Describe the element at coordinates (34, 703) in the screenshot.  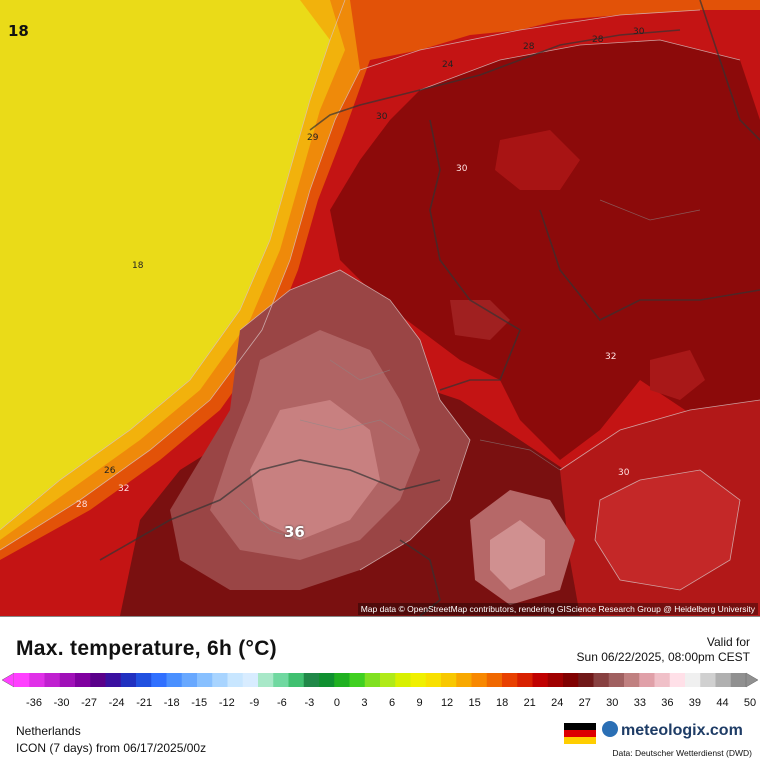
I see `scale-tick-label: -36` at that location.